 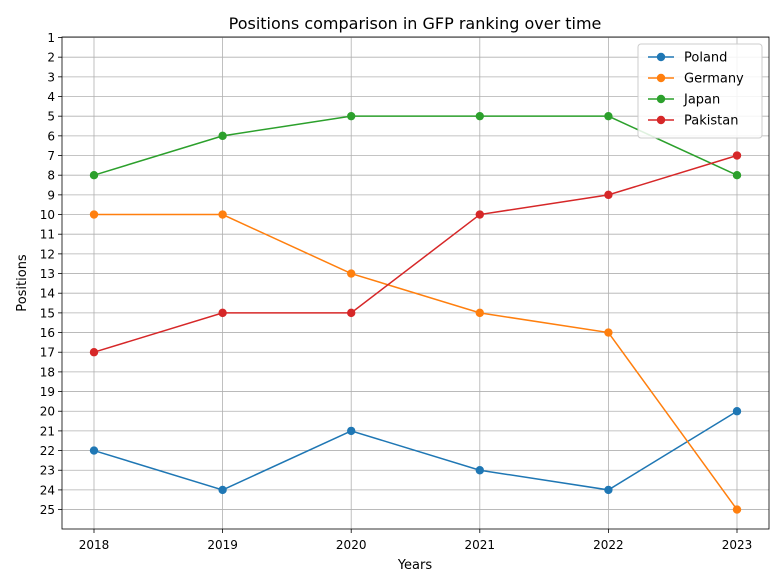 What do you see at coordinates (661, 120) in the screenshot?
I see `legend-marker-pakistan` at bounding box center [661, 120].